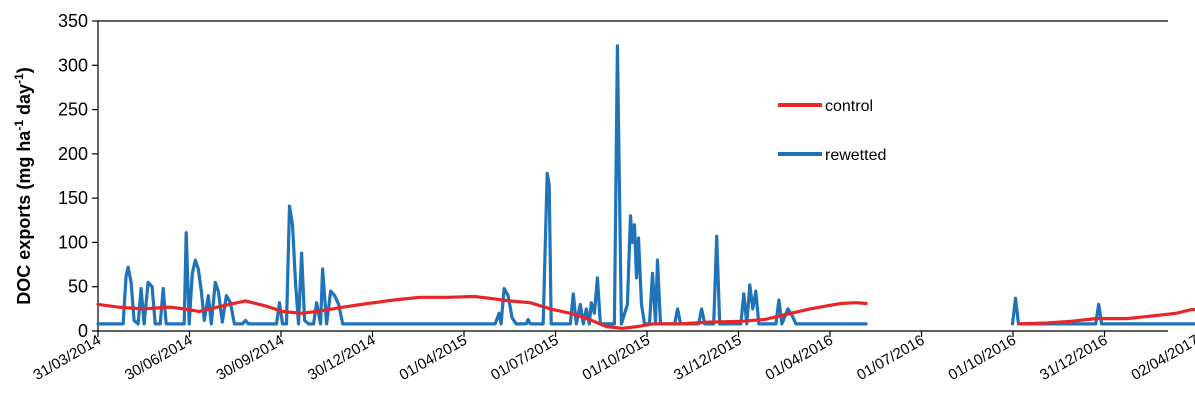 The width and height of the screenshot is (1195, 409). Describe the element at coordinates (73, 154) in the screenshot. I see `y-tick-label: 200` at that location.